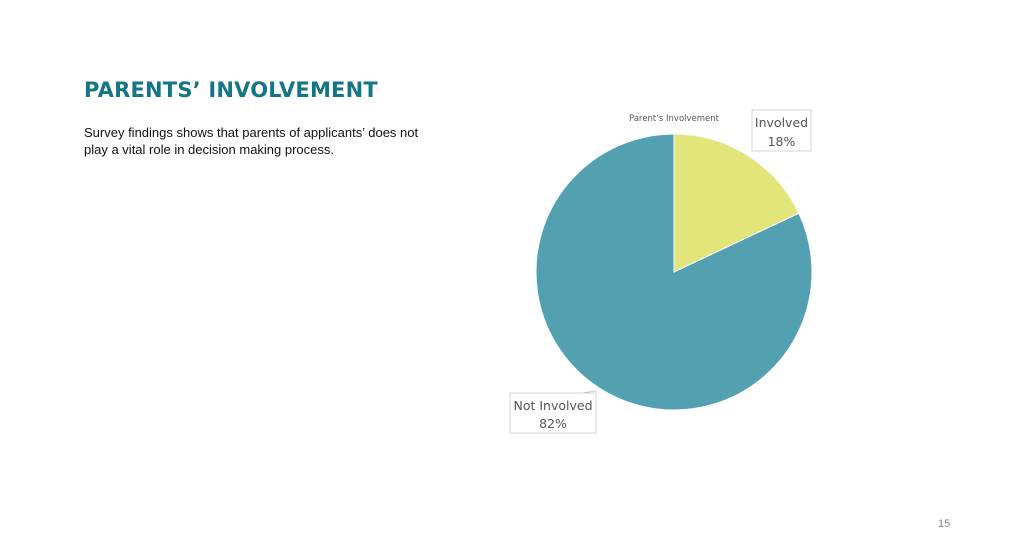 This screenshot has height=551, width=1024. I want to click on page-number: 15, so click(944, 524).